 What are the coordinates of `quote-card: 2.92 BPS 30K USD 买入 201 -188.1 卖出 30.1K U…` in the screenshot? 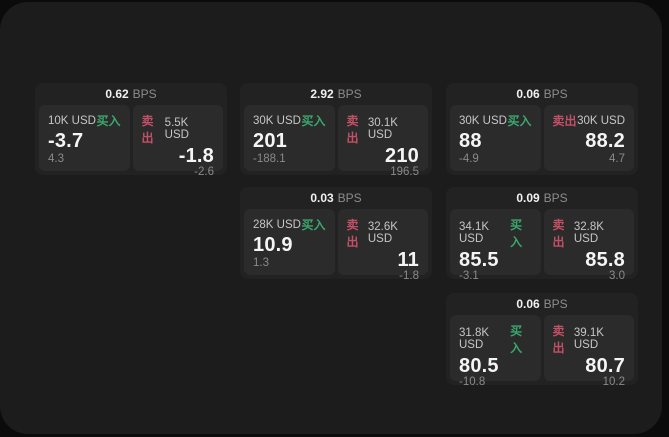 It's located at (336, 130).